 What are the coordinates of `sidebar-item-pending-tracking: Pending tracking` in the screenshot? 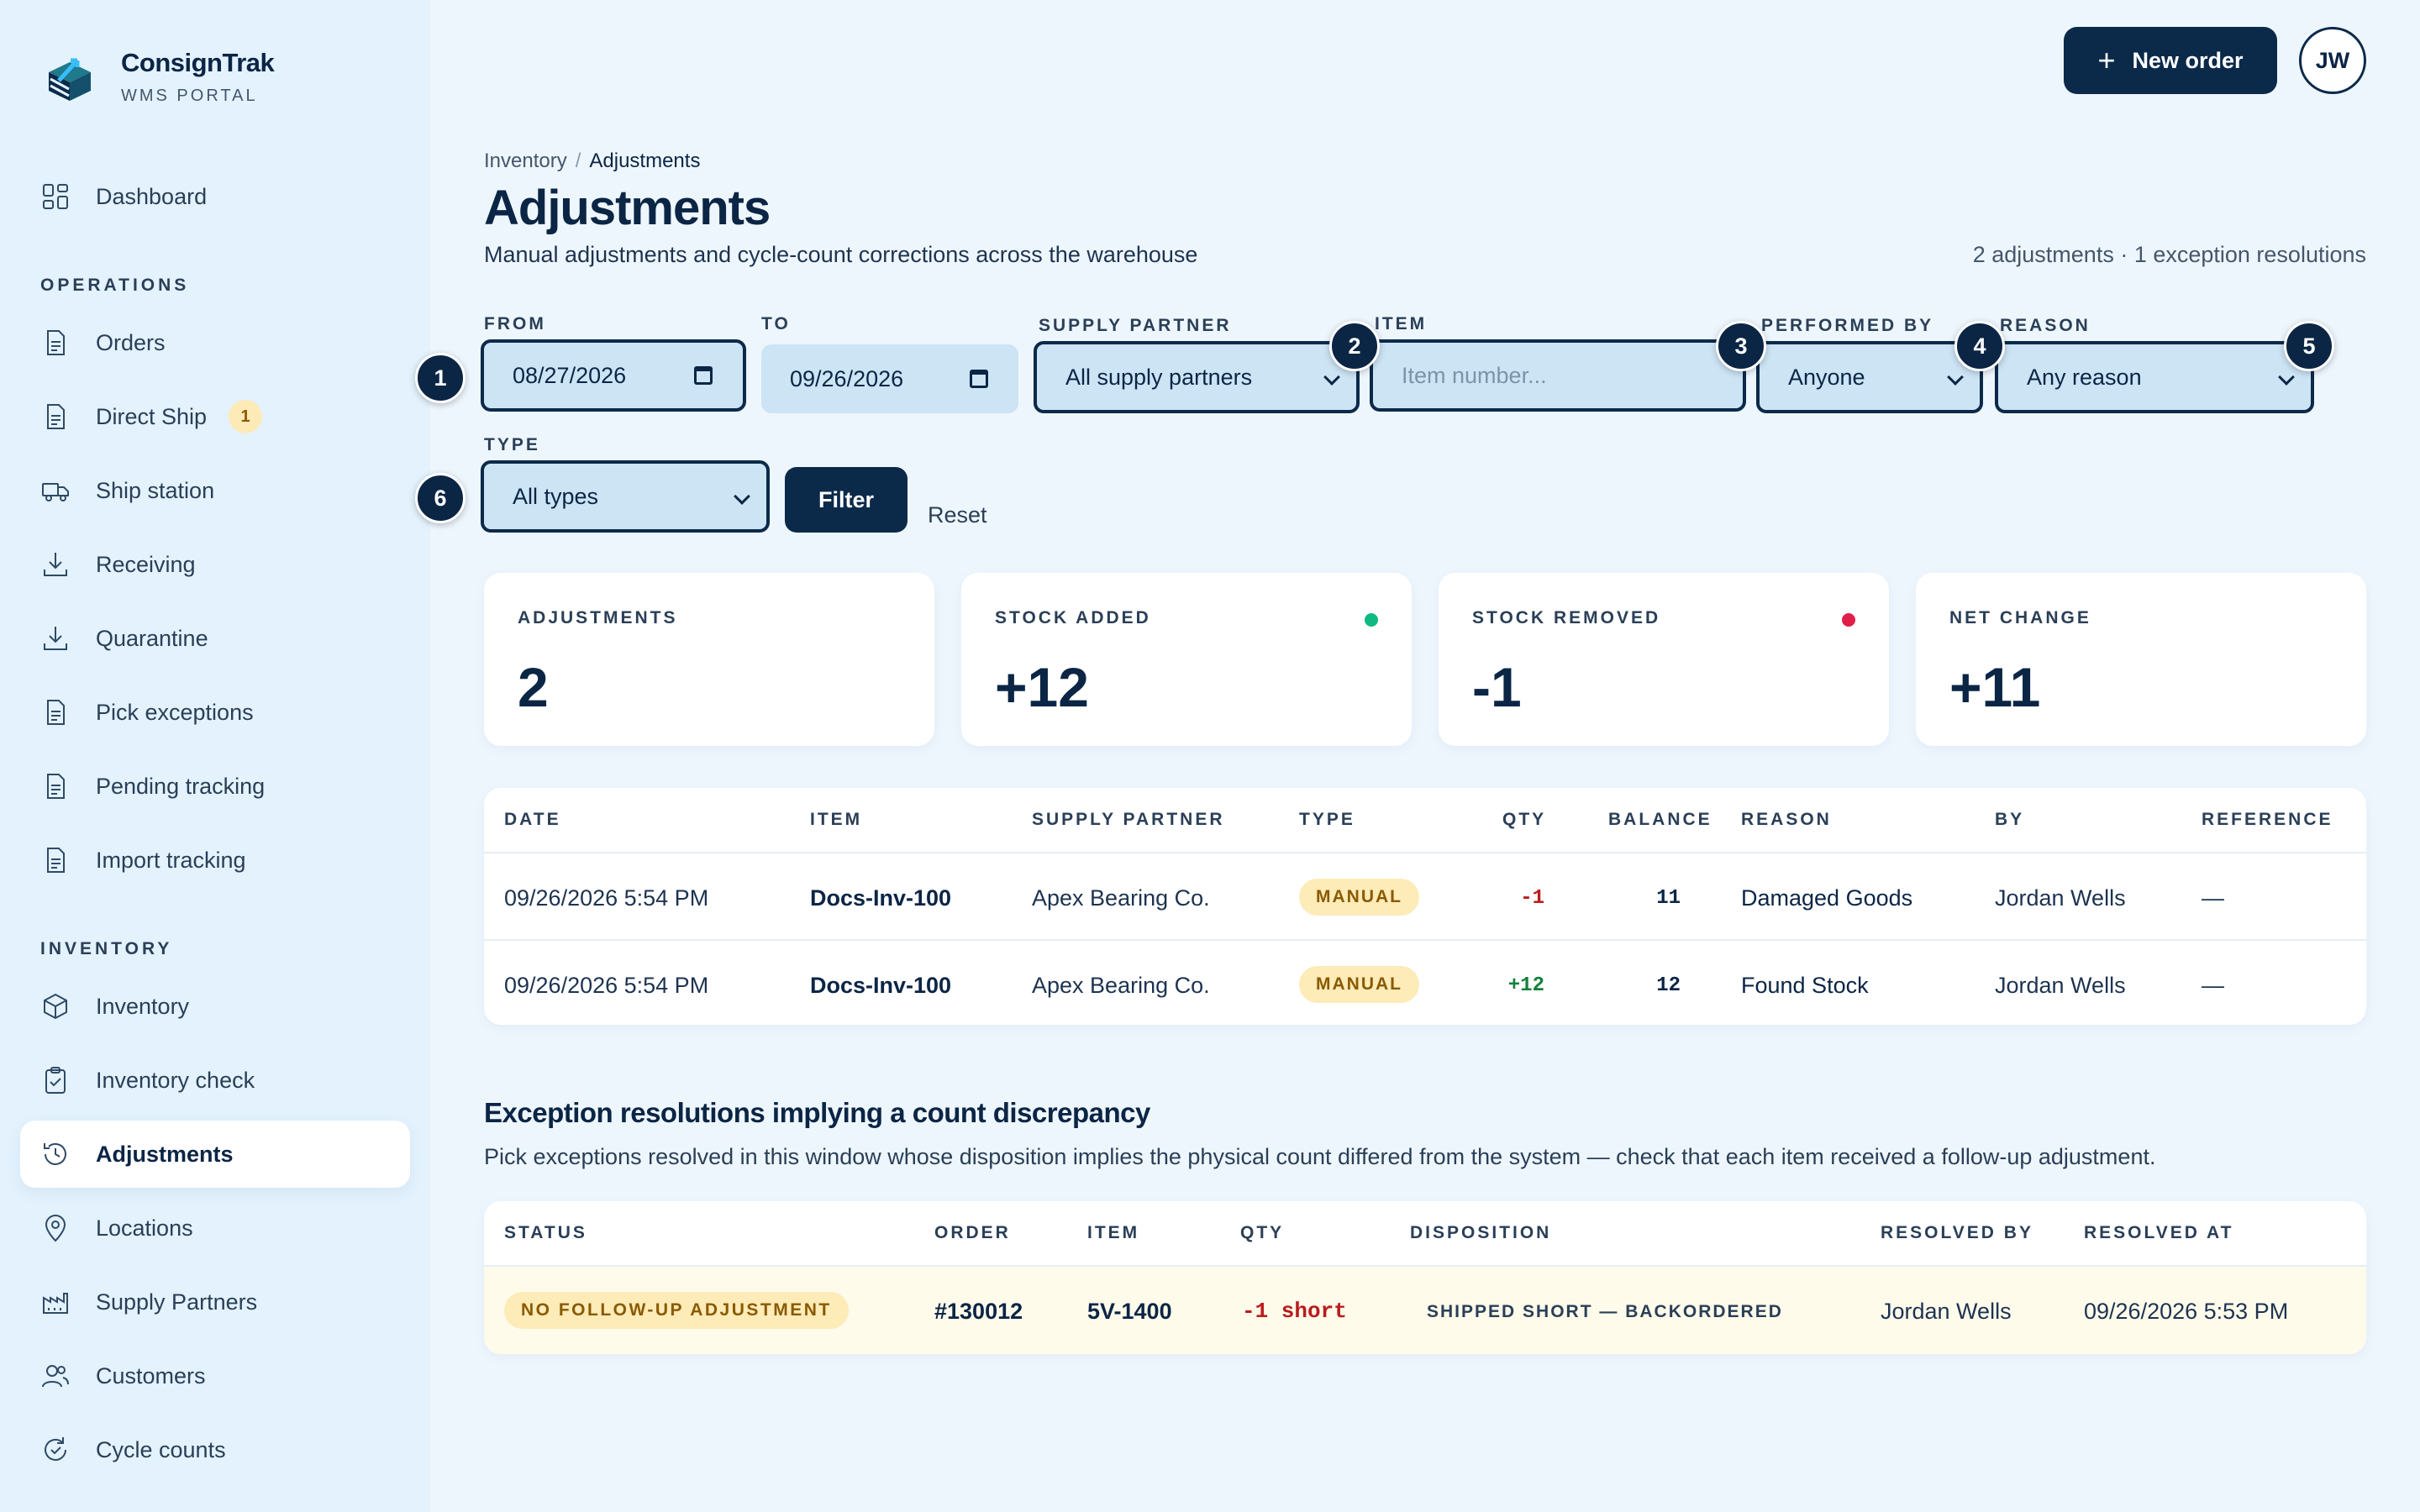 It's located at (215, 786).